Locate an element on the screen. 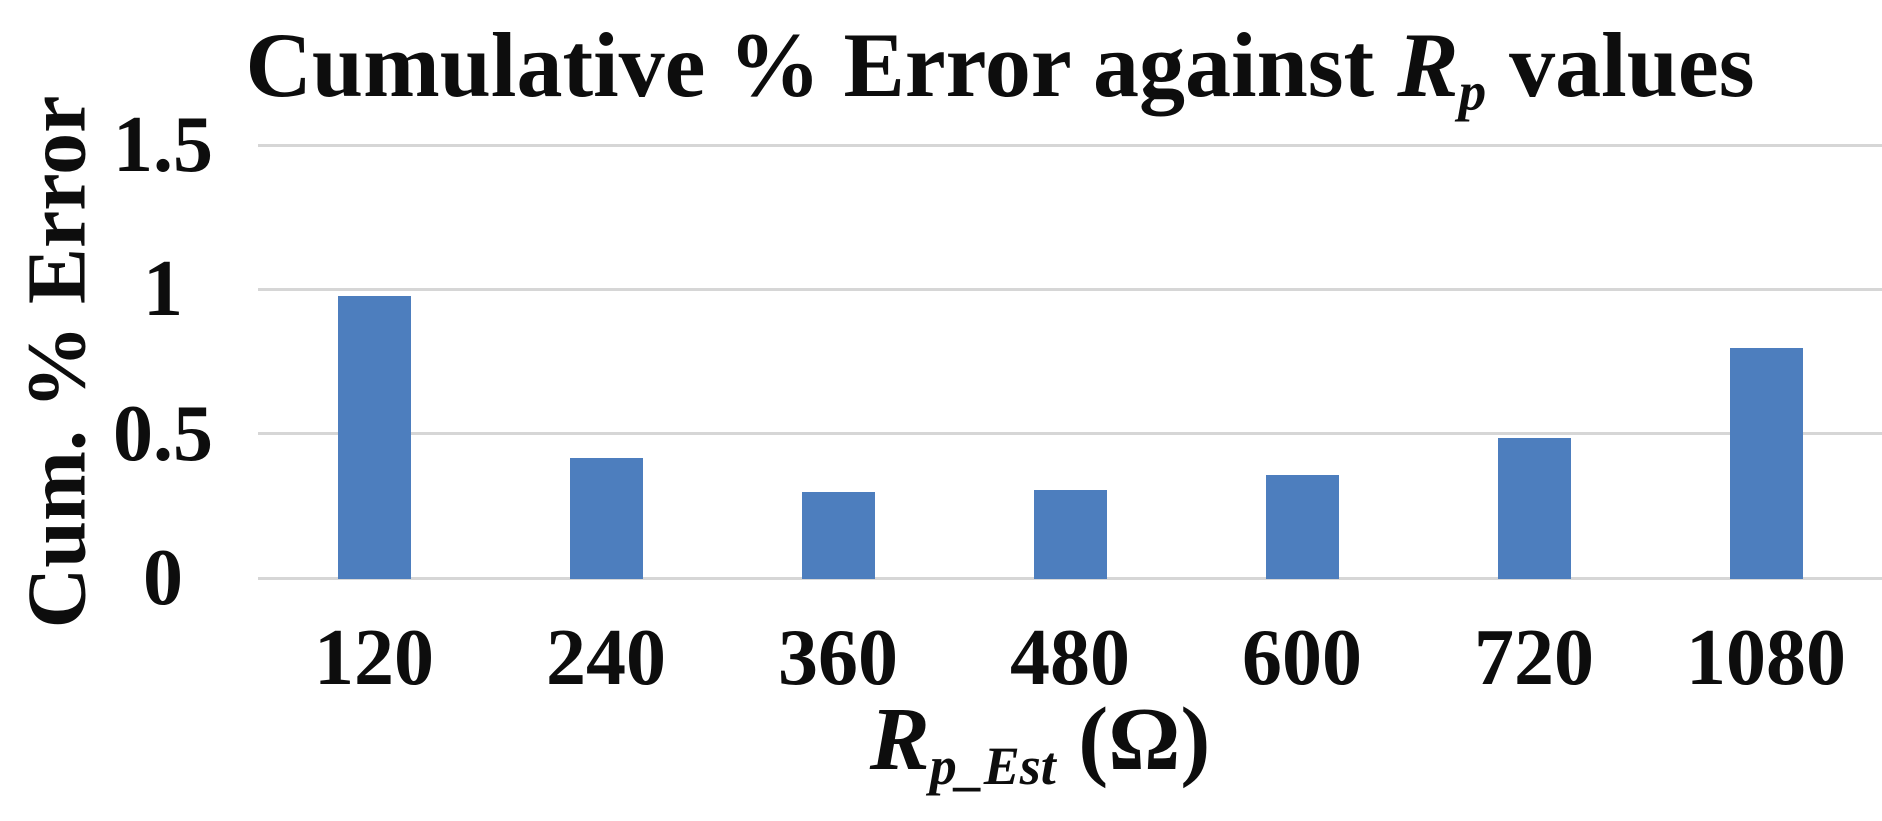 Image resolution: width=1882 pixels, height=821 pixels. y-tick-label: 0 is located at coordinates (163, 578).